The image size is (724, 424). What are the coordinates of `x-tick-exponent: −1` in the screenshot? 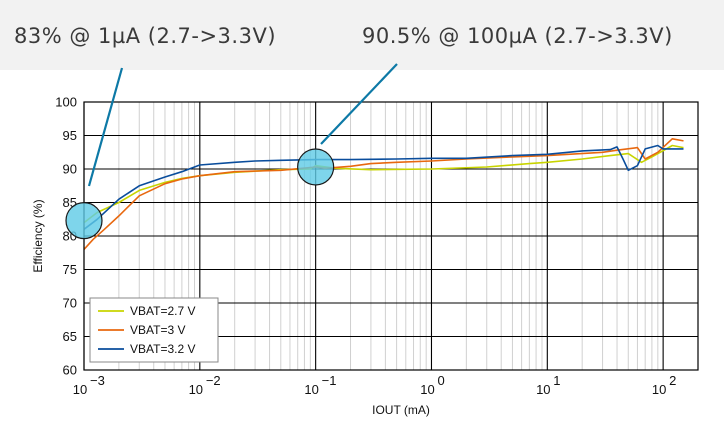 It's located at (329, 380).